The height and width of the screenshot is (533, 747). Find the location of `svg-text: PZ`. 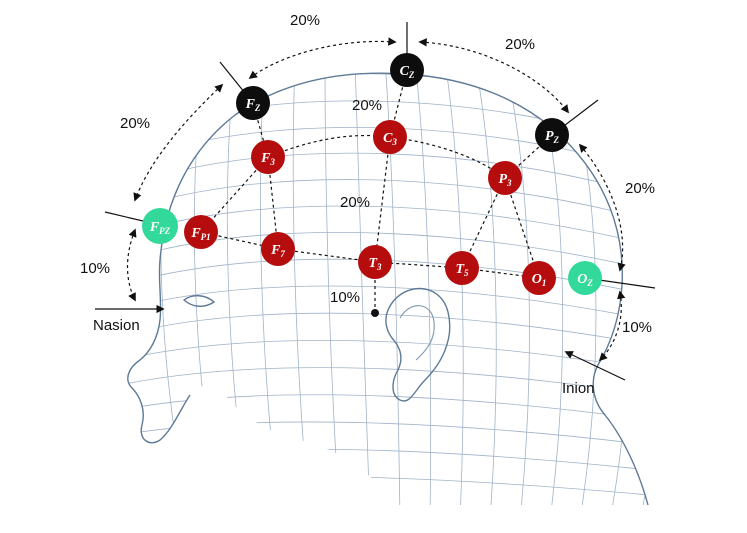

svg-text: PZ is located at coordinates (552, 137).